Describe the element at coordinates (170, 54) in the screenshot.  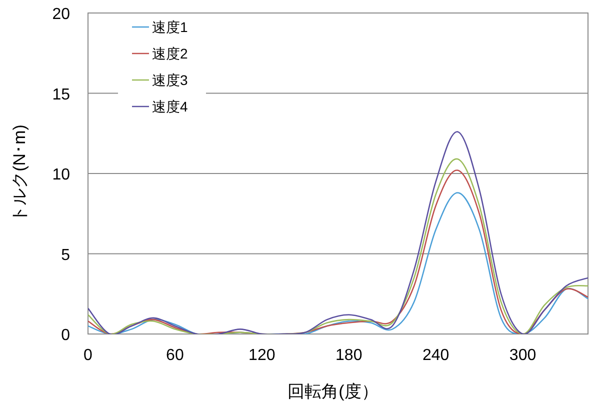
I see `legend-label: 速度2` at that location.